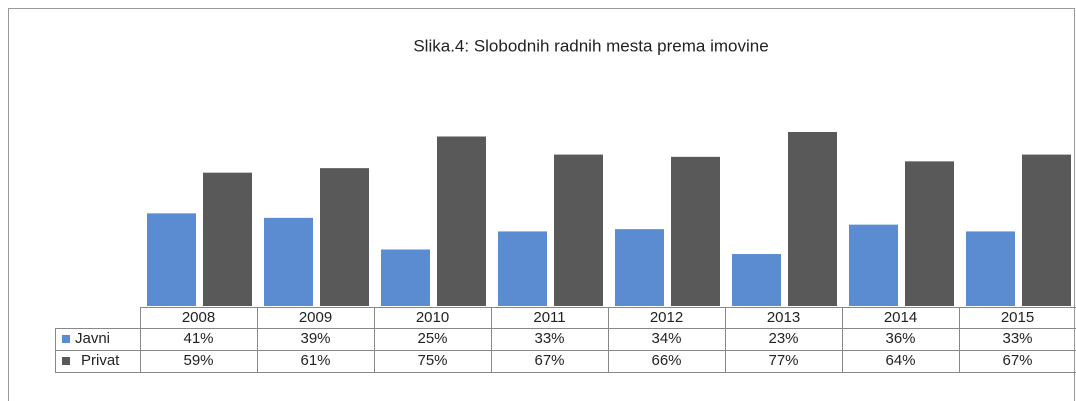 This screenshot has width=1076, height=401. I want to click on legend-label: Javni, so click(92, 338).